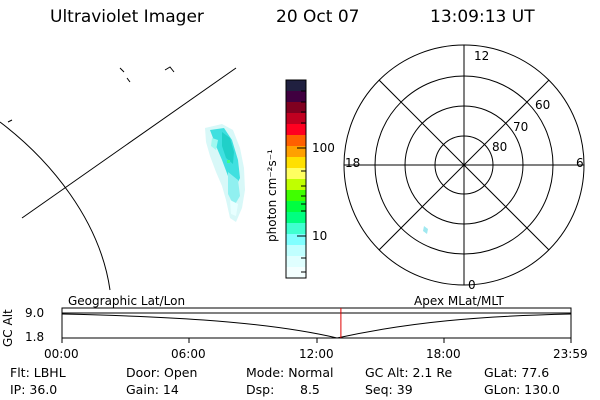 This screenshot has width=600, height=400. What do you see at coordinates (188, 354) in the screenshot?
I see `x-tick-0600: 06:00` at bounding box center [188, 354].